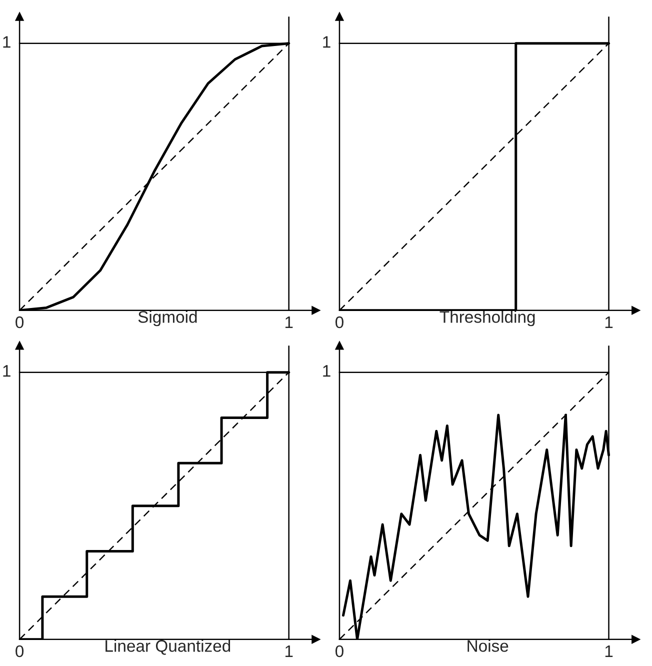  Describe the element at coordinates (167, 318) in the screenshot. I see `x-axis-title: Sigmoid` at that location.